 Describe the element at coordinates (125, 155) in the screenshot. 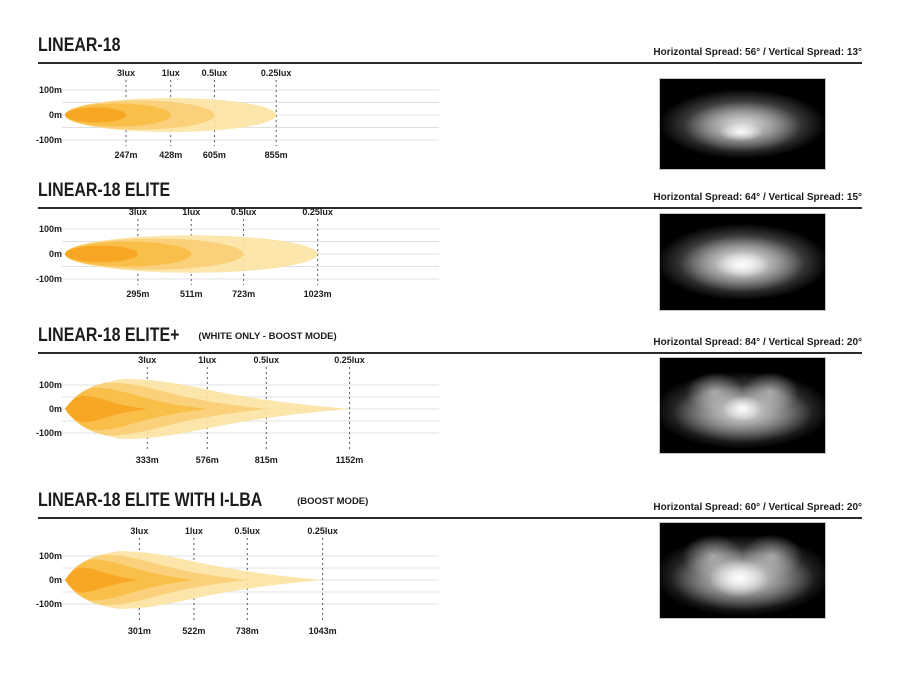

I see `distance-label: 247m` at that location.